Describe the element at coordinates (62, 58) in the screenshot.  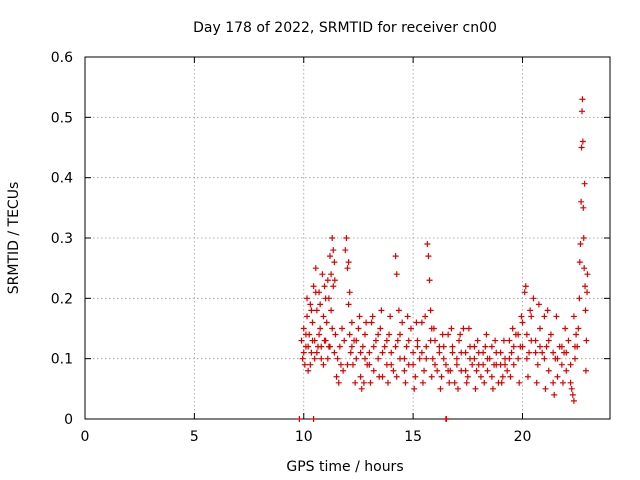
I see `y-tick-label: 0.6` at that location.